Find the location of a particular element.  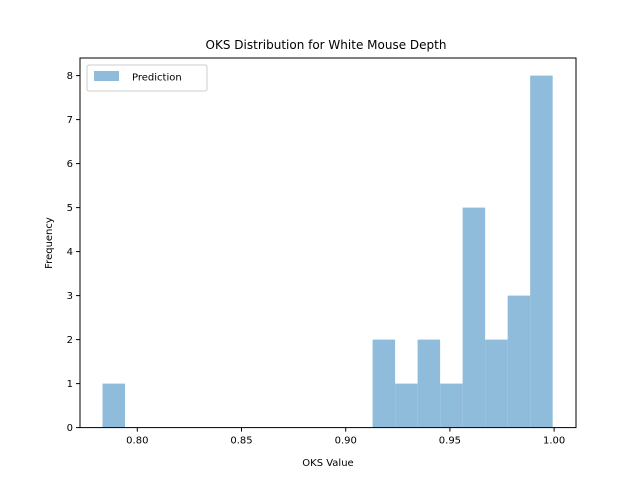

x-tick-label-2: 0.90 is located at coordinates (346, 441).